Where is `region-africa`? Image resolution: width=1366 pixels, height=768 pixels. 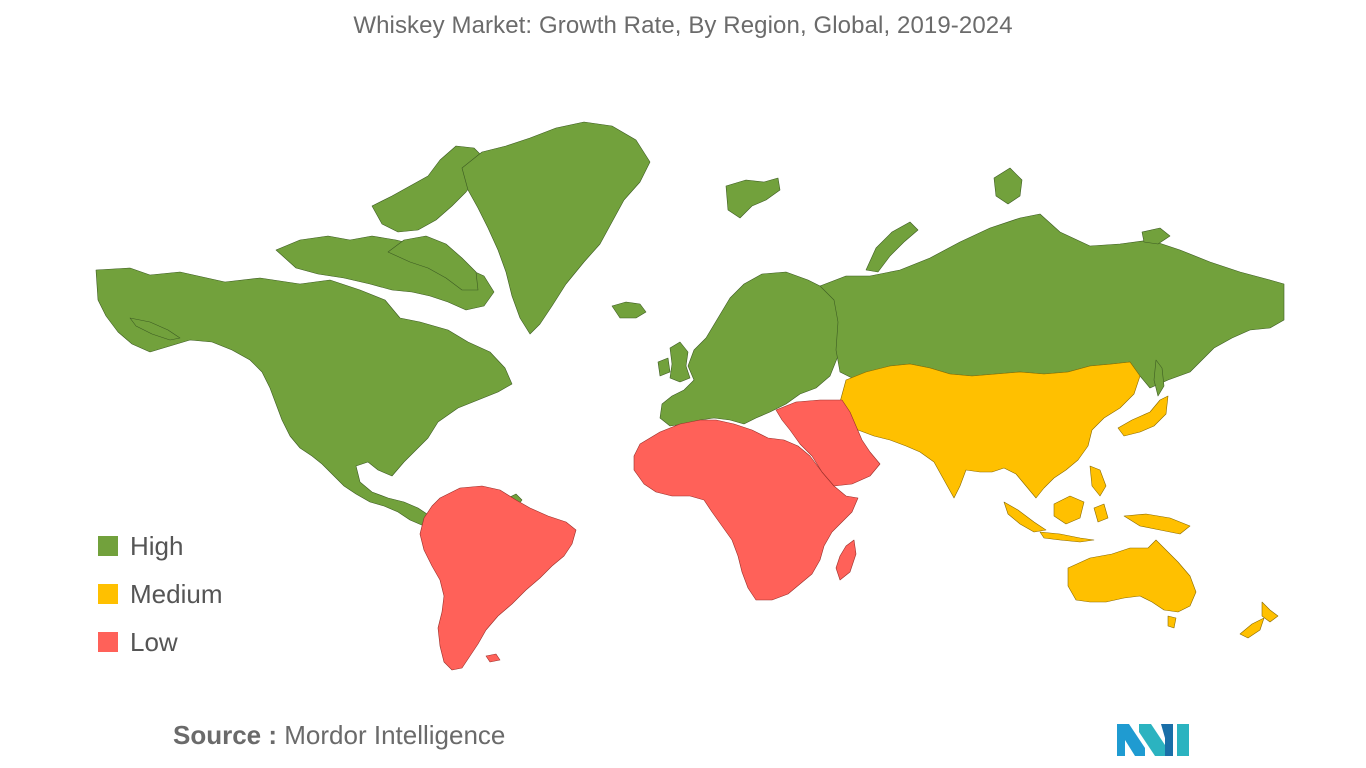
region-africa is located at coordinates (746, 510).